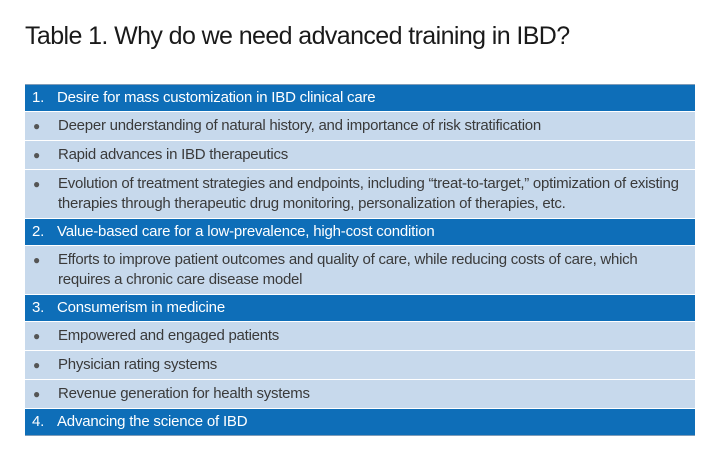 Image resolution: width=720 pixels, height=456 pixels. Describe the element at coordinates (169, 335) in the screenshot. I see `bullet-text: Empowered and engaged patients` at that location.